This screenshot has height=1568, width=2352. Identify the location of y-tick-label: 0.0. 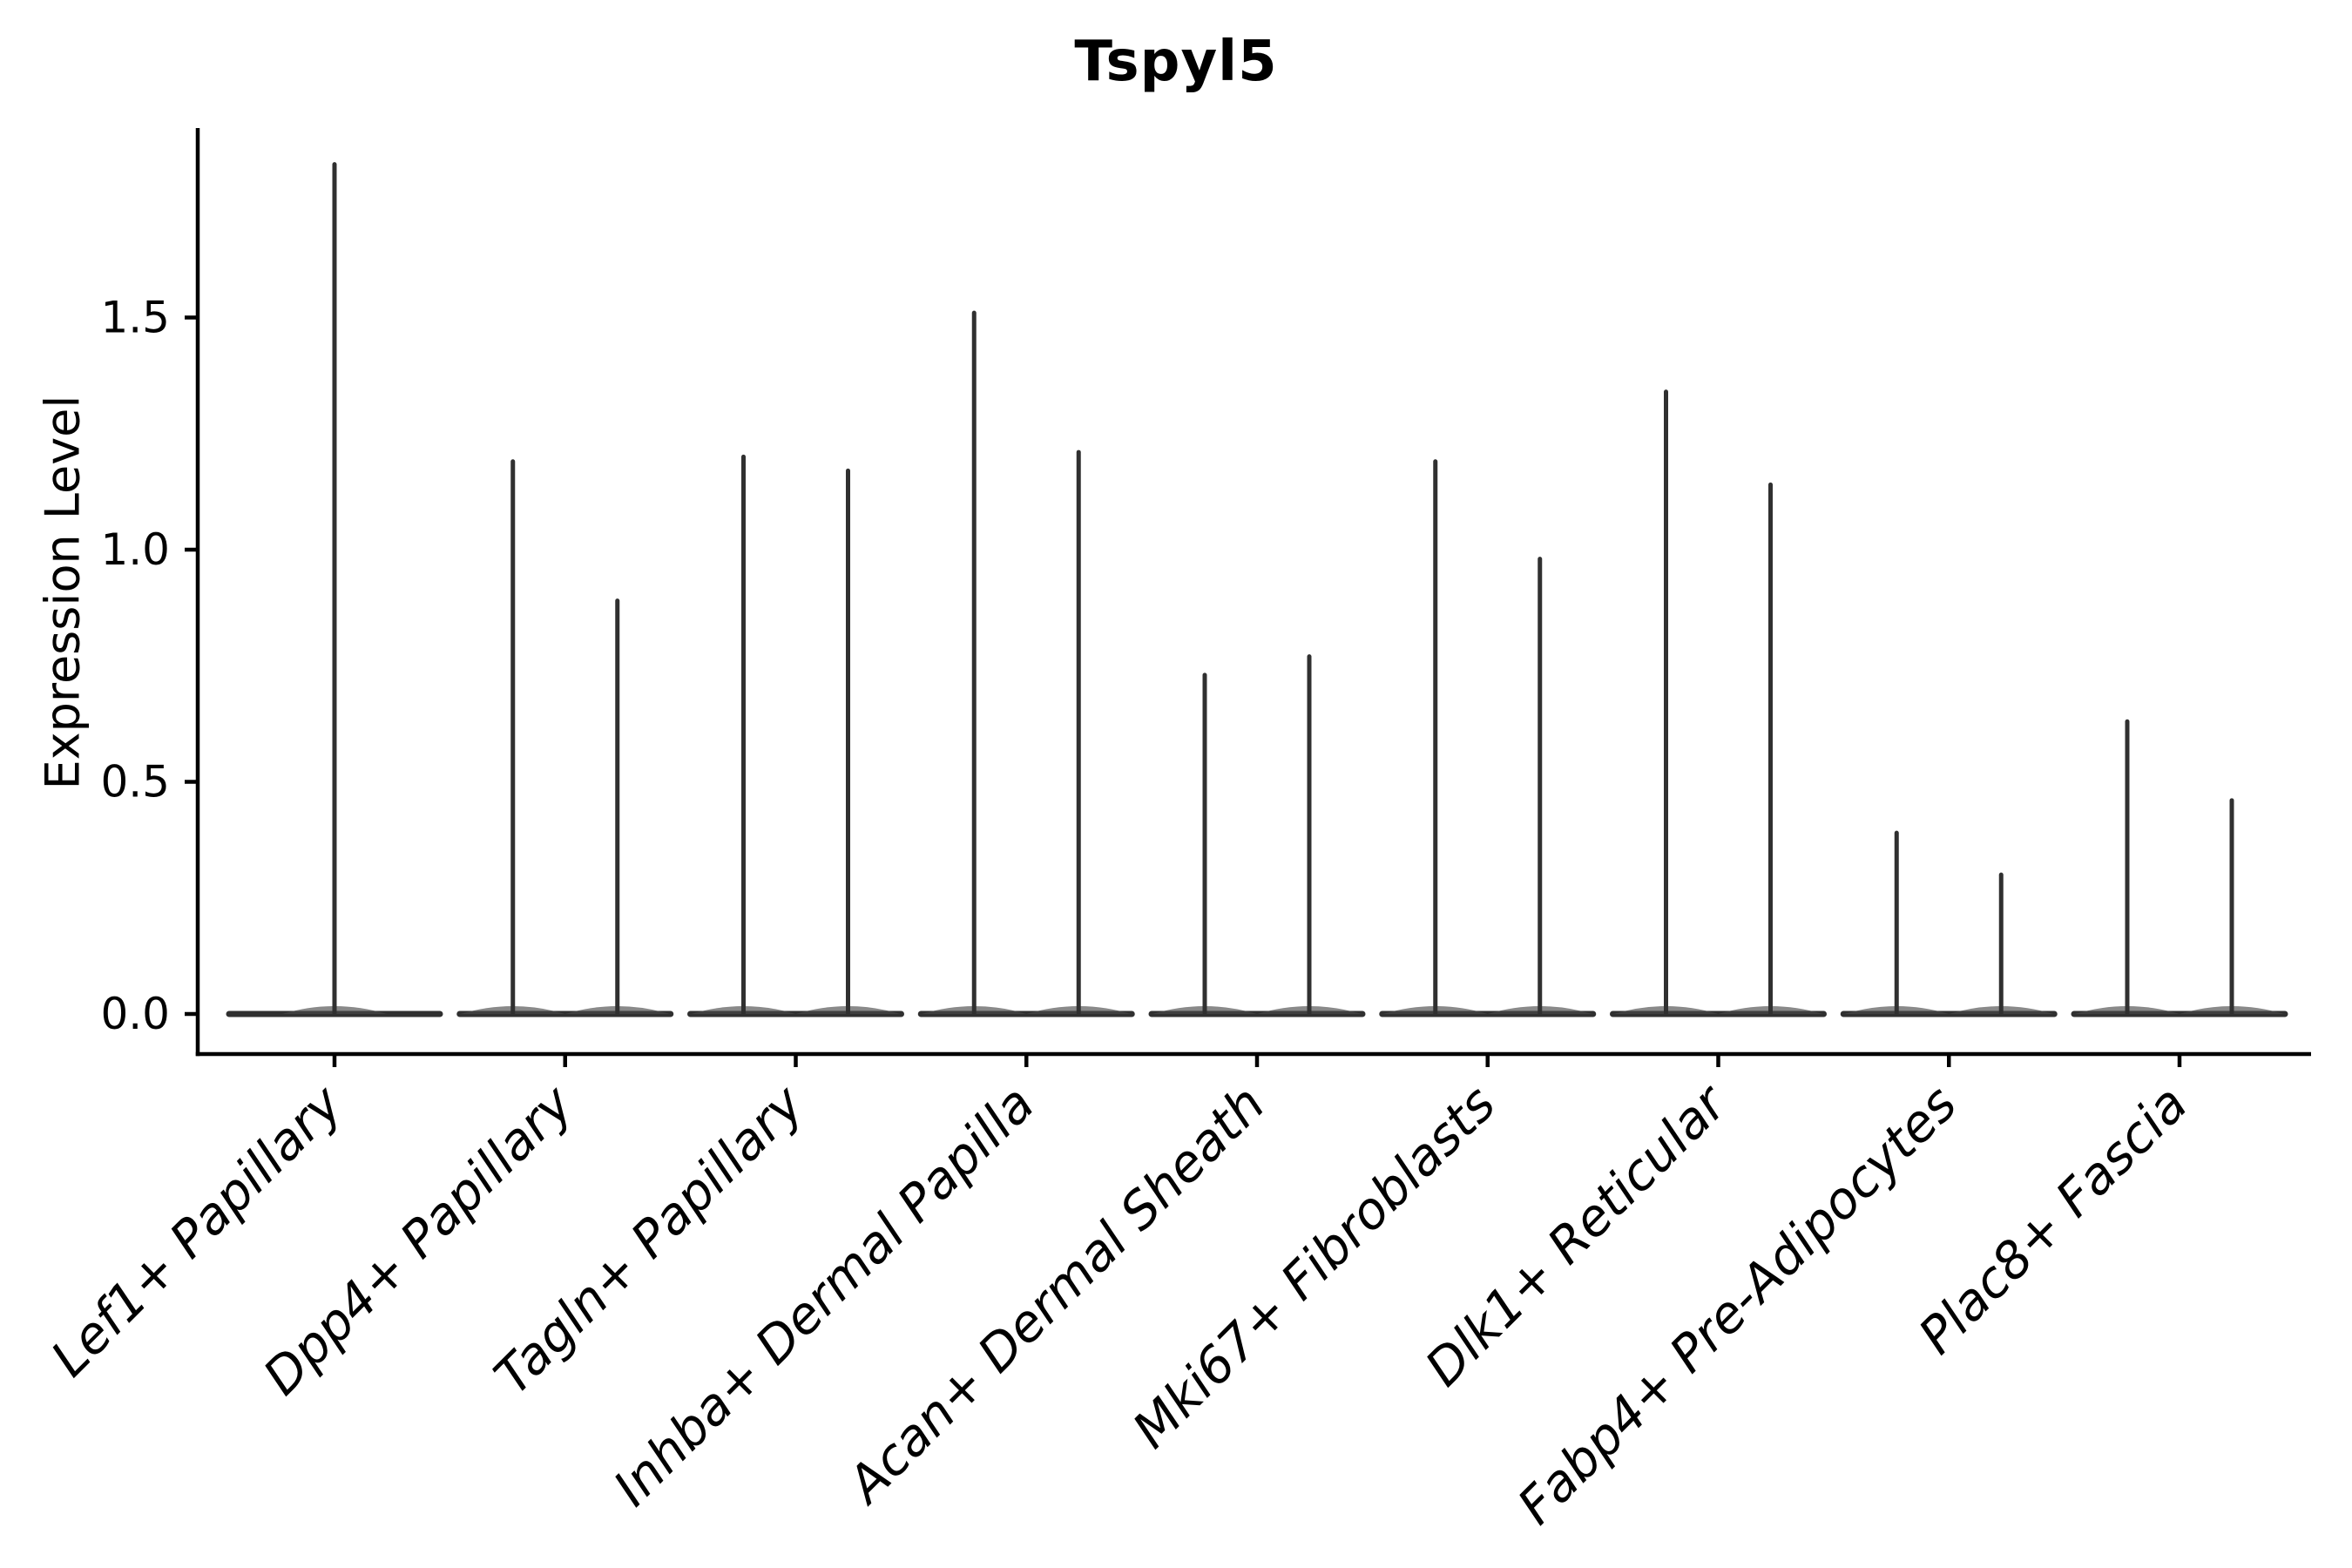
(135, 1014).